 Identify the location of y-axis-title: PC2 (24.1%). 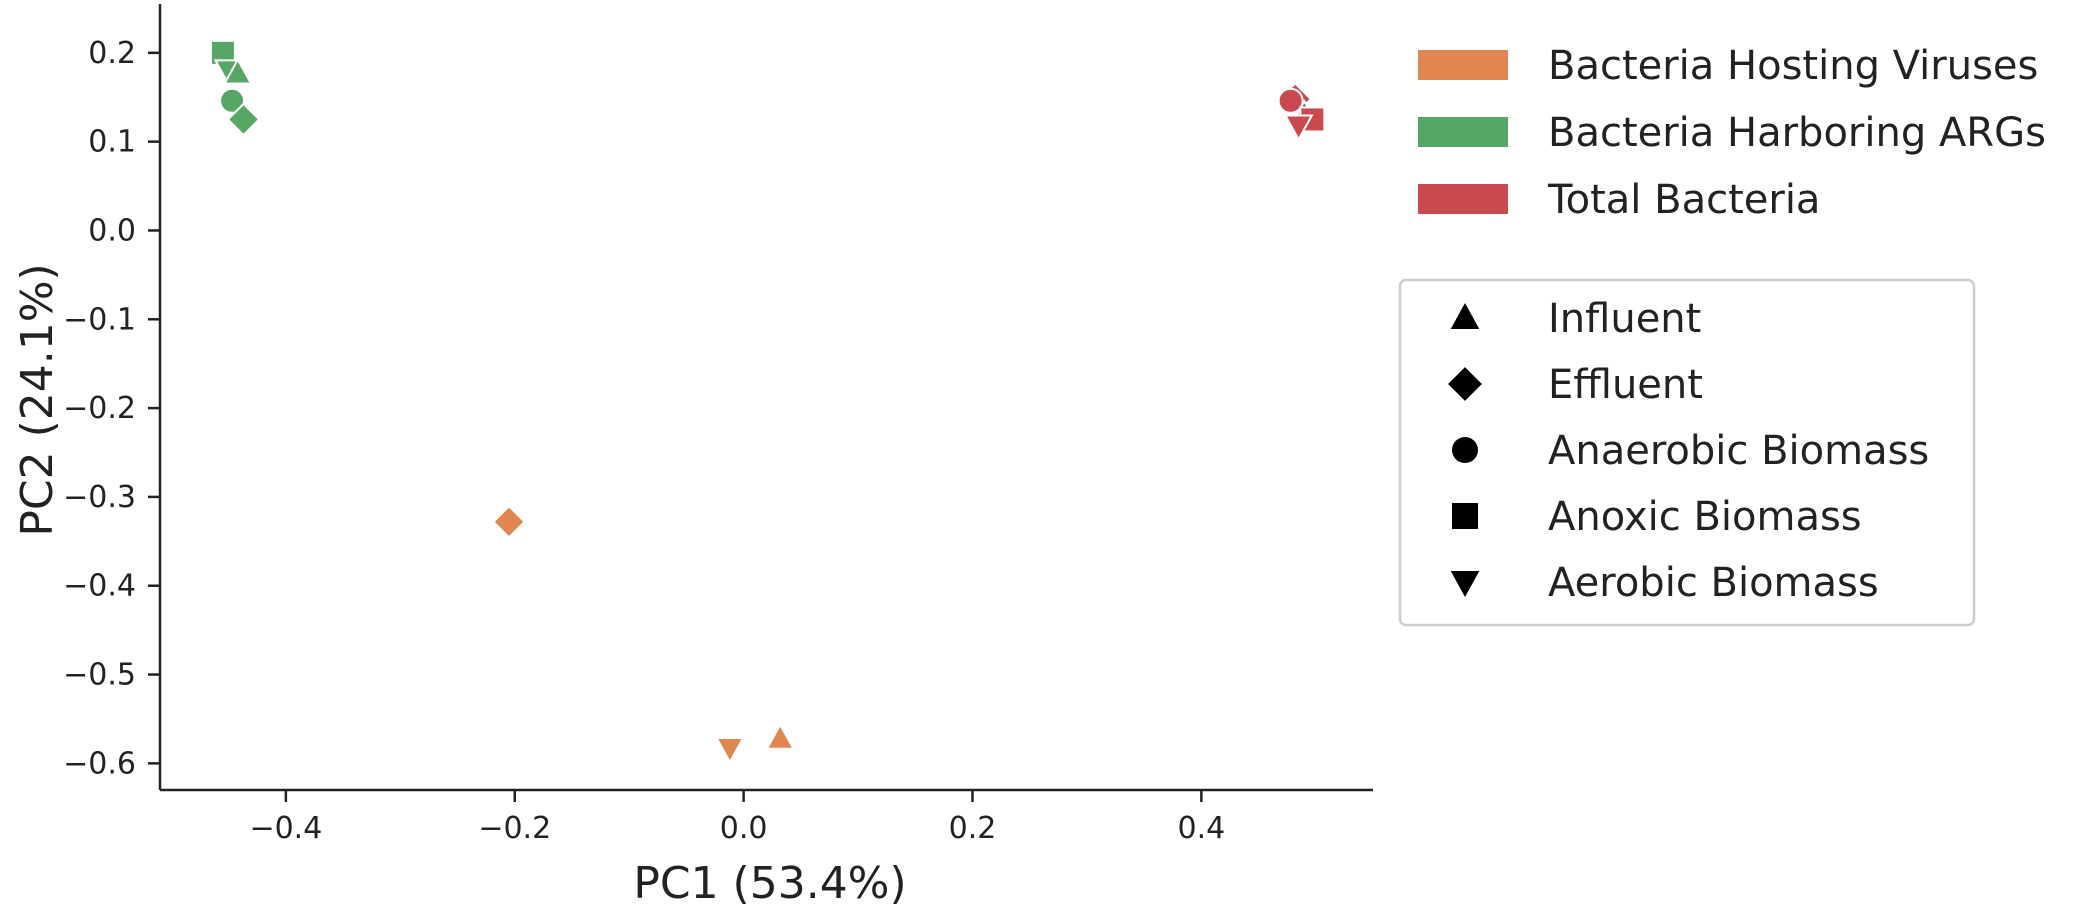
(37, 399).